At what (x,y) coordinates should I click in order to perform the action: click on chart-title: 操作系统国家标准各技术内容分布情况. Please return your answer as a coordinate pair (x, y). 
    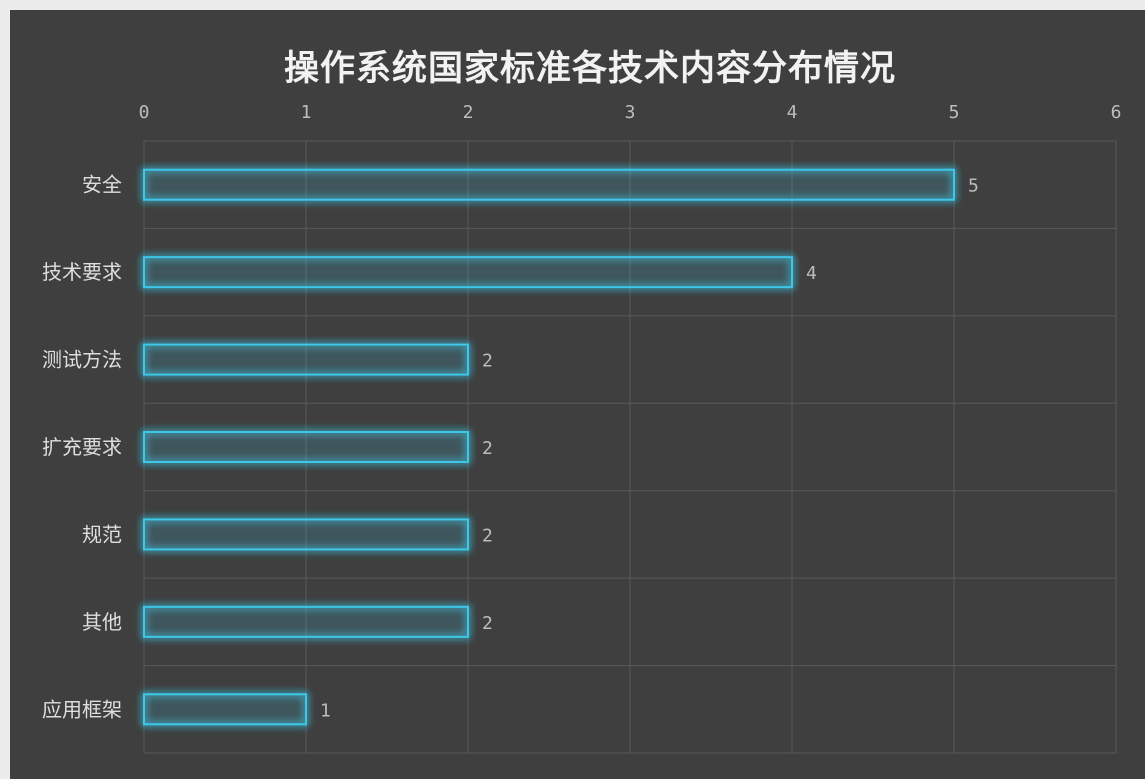
    Looking at the image, I should click on (589, 69).